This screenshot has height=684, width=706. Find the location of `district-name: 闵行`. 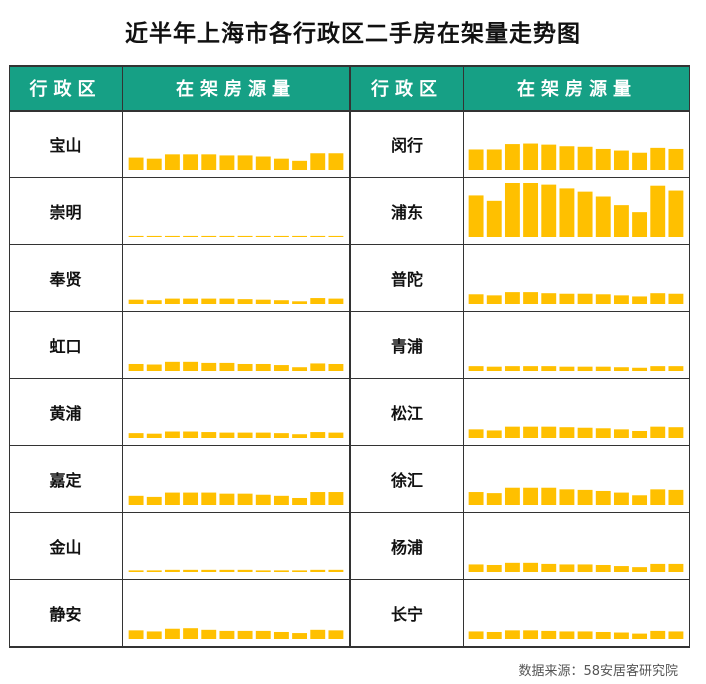

district-name: 闵行 is located at coordinates (406, 145).